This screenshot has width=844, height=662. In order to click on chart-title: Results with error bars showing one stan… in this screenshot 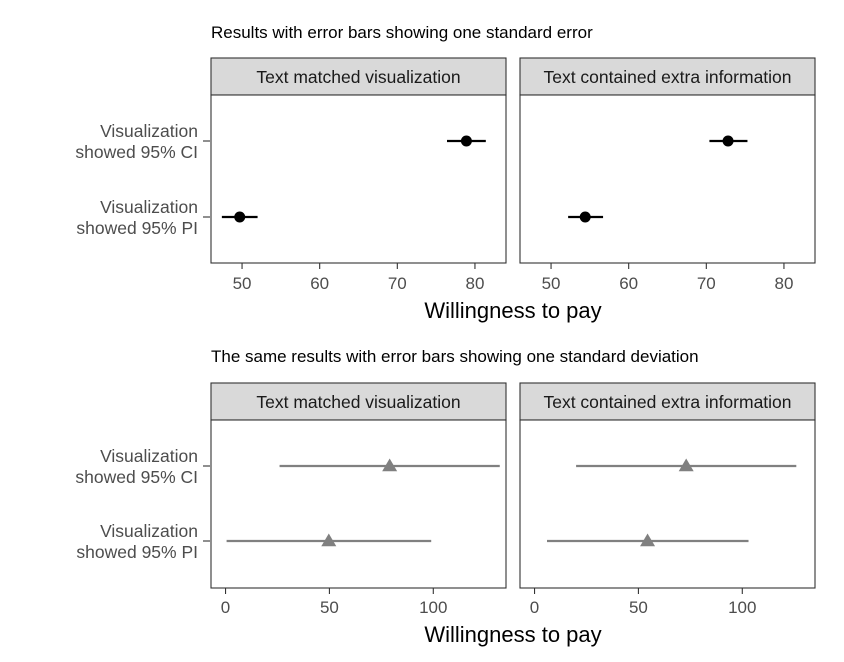, I will do `click(402, 32)`.